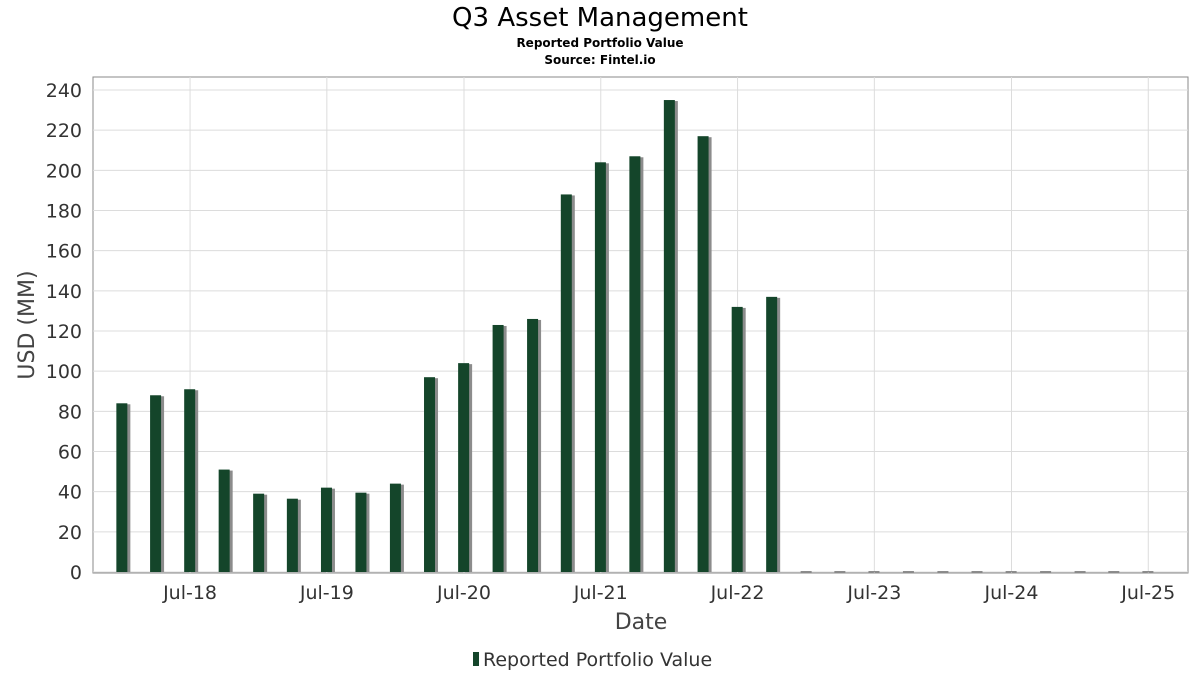 This screenshot has height=675, width=1200. I want to click on y-tick-label: 220, so click(64, 131).